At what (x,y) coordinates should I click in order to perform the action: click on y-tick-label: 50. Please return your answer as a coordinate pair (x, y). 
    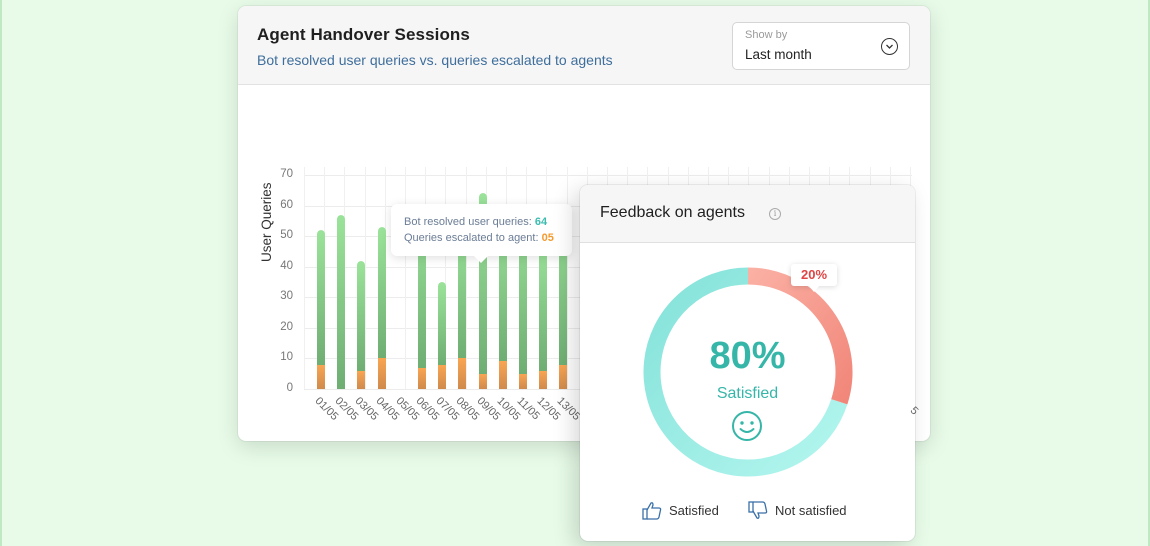
    Looking at the image, I should click on (286, 235).